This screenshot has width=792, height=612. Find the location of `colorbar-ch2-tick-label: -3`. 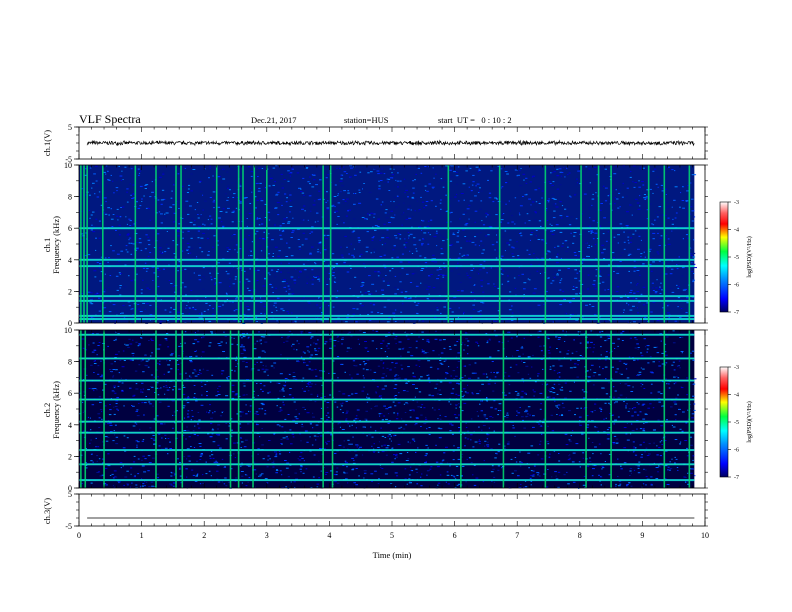

colorbar-ch2-tick-label: -3 is located at coordinates (736, 368).